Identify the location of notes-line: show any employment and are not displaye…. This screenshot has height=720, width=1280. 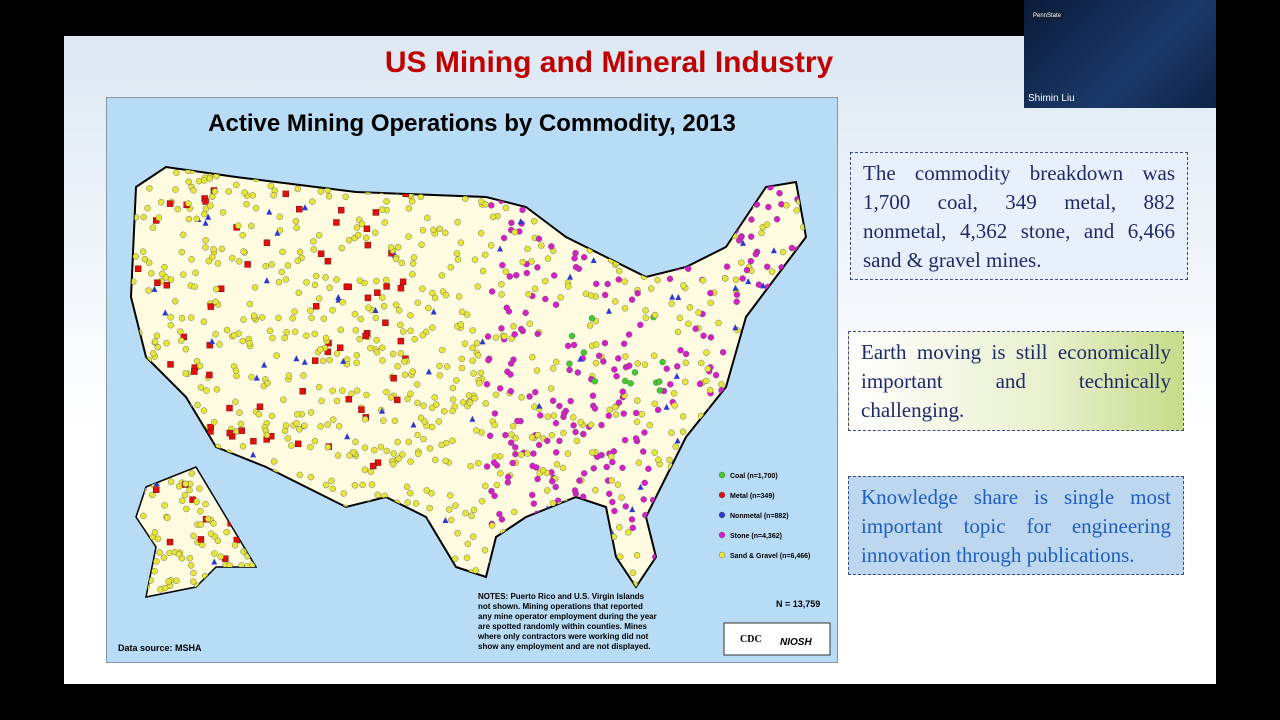
(564, 646).